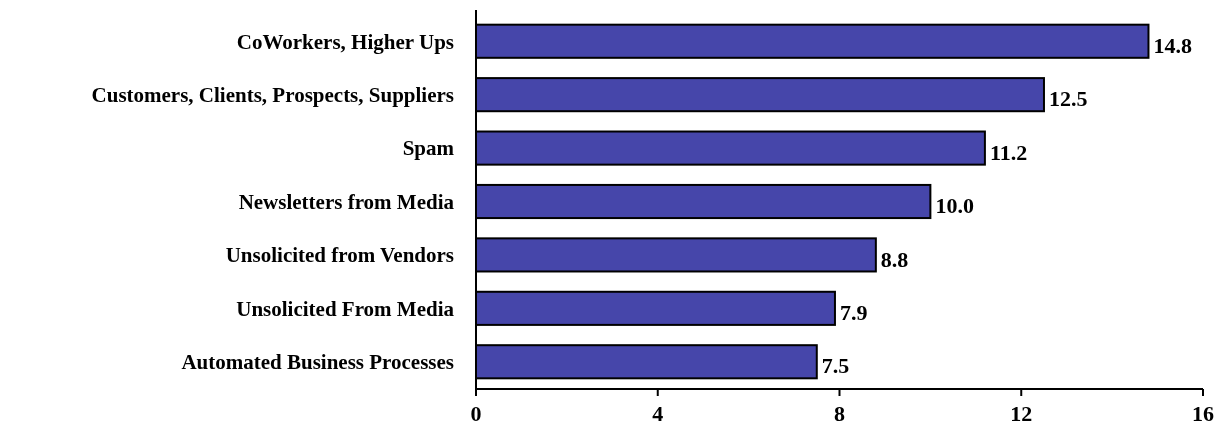  What do you see at coordinates (835, 366) in the screenshot?
I see `data-label: 7.5` at bounding box center [835, 366].